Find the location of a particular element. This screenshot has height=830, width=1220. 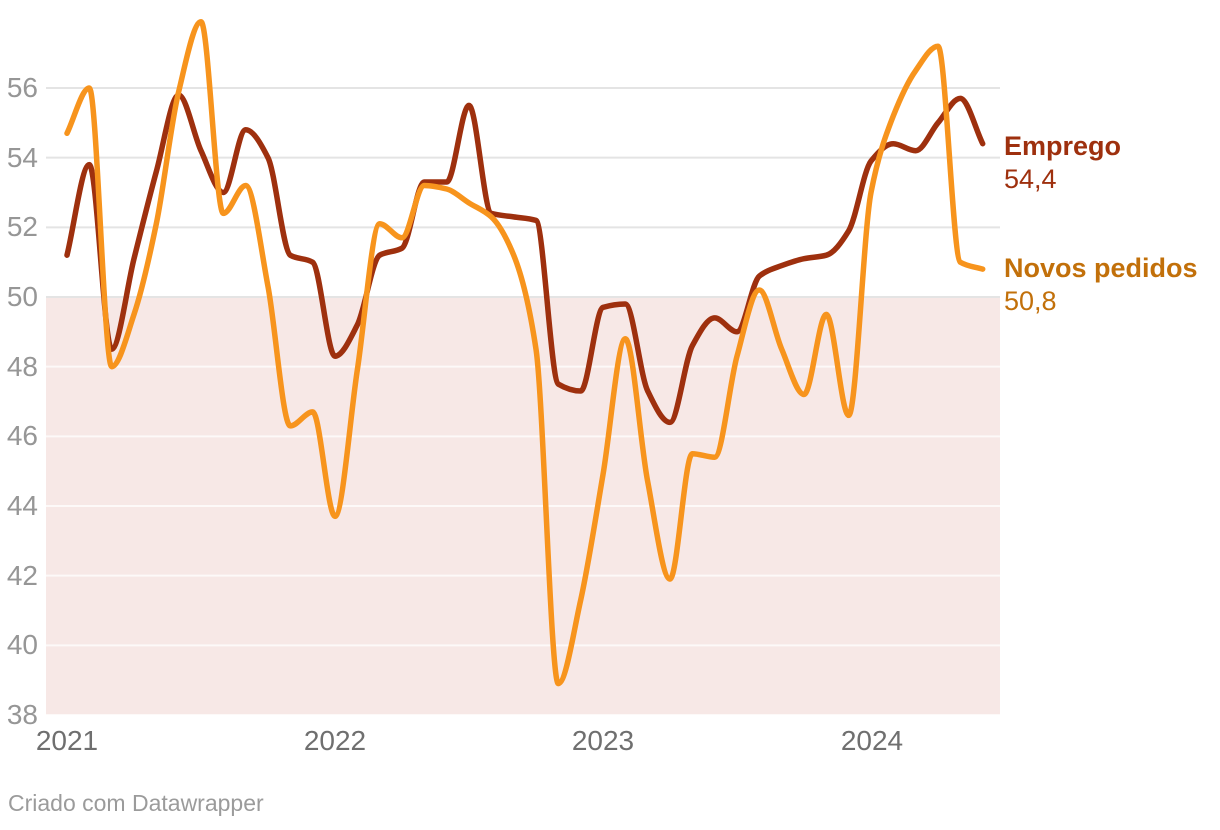

series-value-emprego: 54,4 is located at coordinates (1030, 179).